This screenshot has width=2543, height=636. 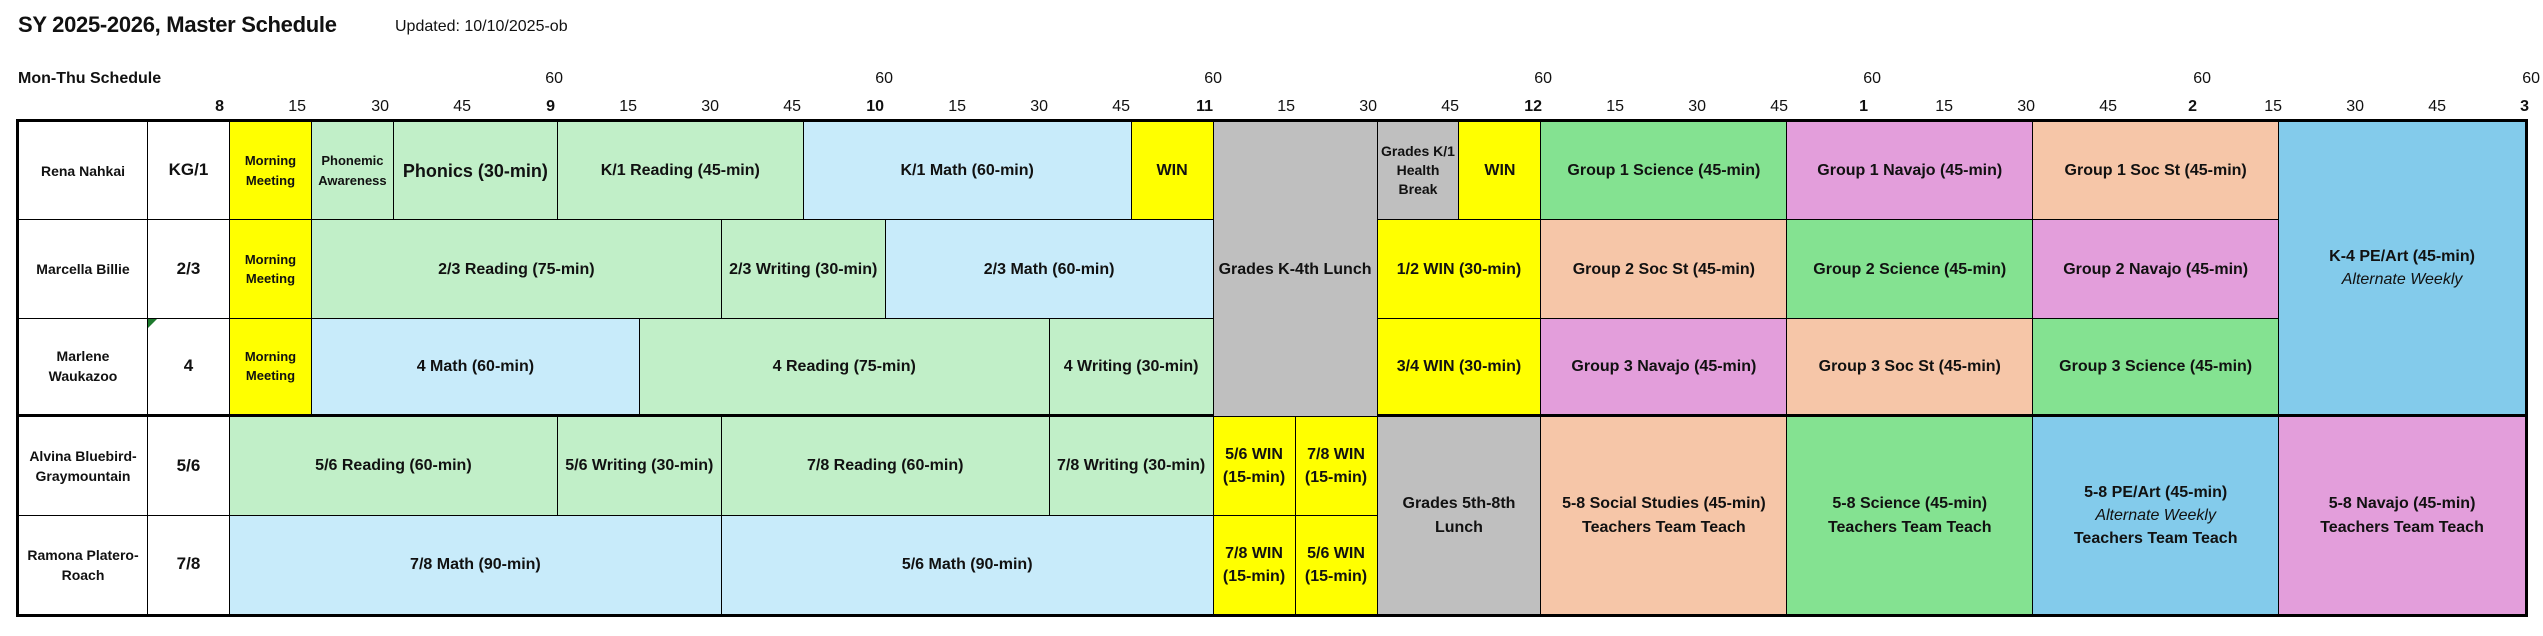 I want to click on grade-level: KG/1, so click(x=189, y=171).